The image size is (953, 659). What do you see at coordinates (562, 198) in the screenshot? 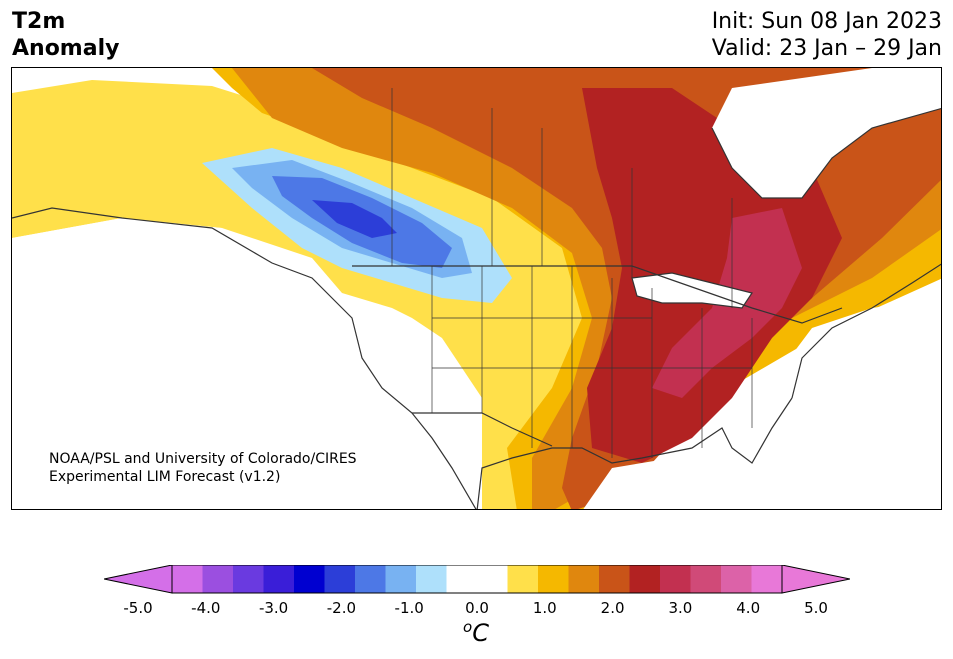
I see `province-lines` at bounding box center [562, 198].